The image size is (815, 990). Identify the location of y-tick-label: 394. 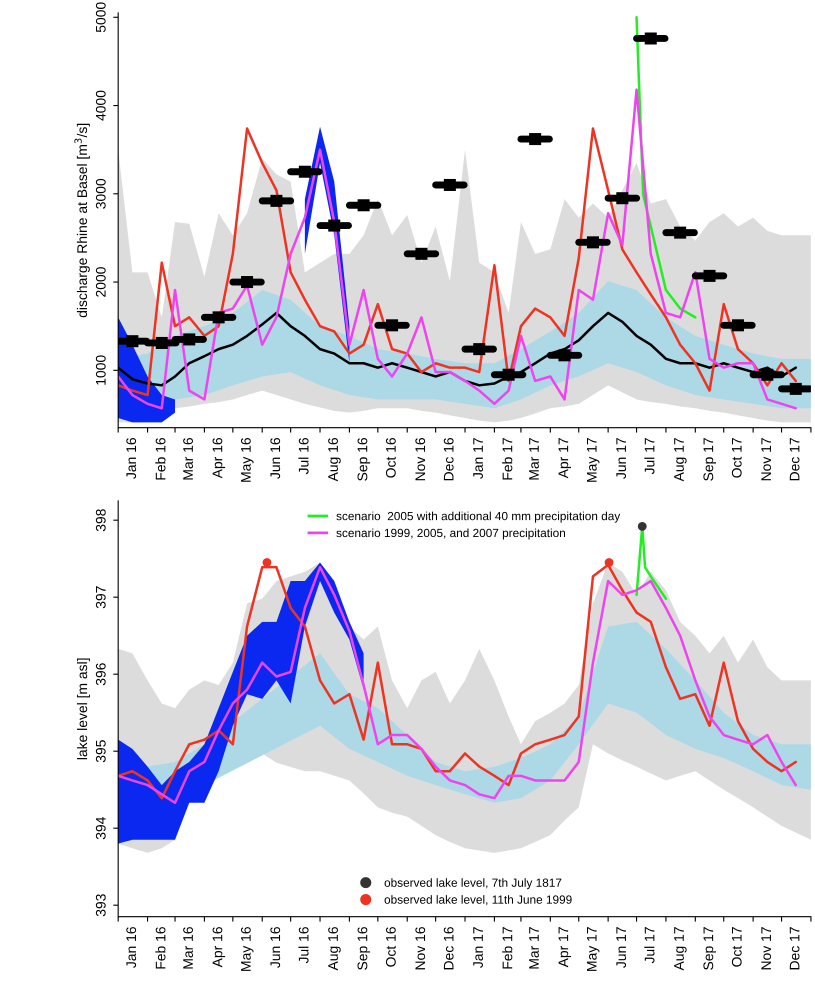
(101, 828).